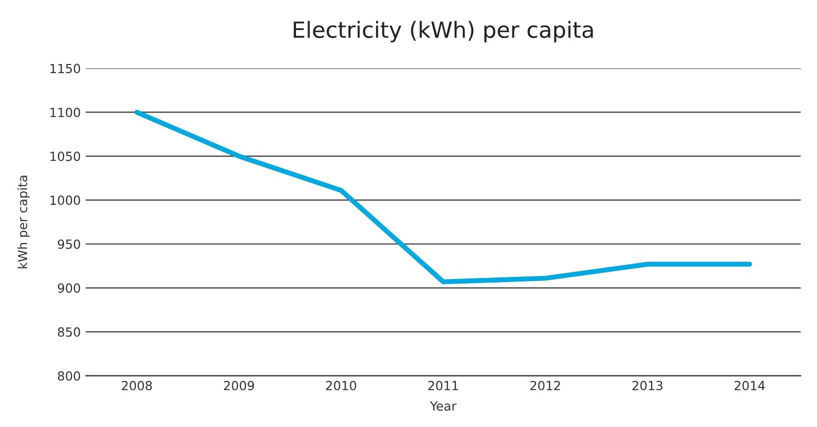  I want to click on x-tick-label: 2012, so click(545, 385).